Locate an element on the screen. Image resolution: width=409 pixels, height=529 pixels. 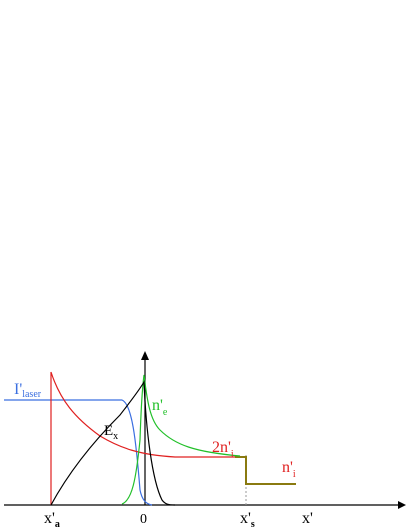
double-ion-density-label: 2n'i is located at coordinates (223, 449).